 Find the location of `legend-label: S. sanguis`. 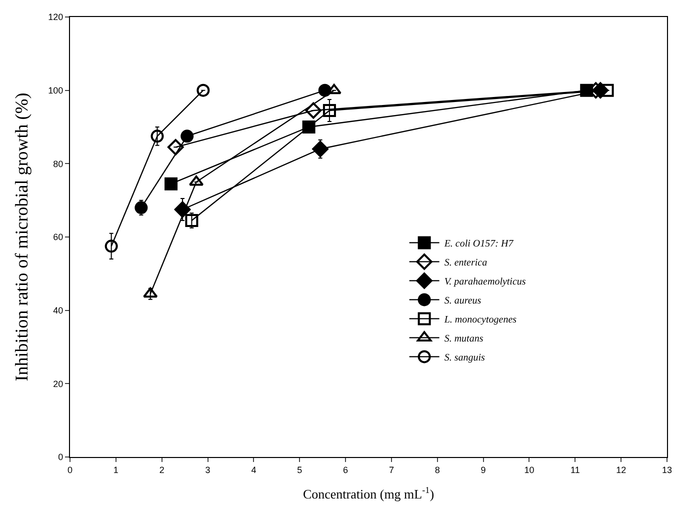

legend-label: S. sanguis is located at coordinates (464, 358).